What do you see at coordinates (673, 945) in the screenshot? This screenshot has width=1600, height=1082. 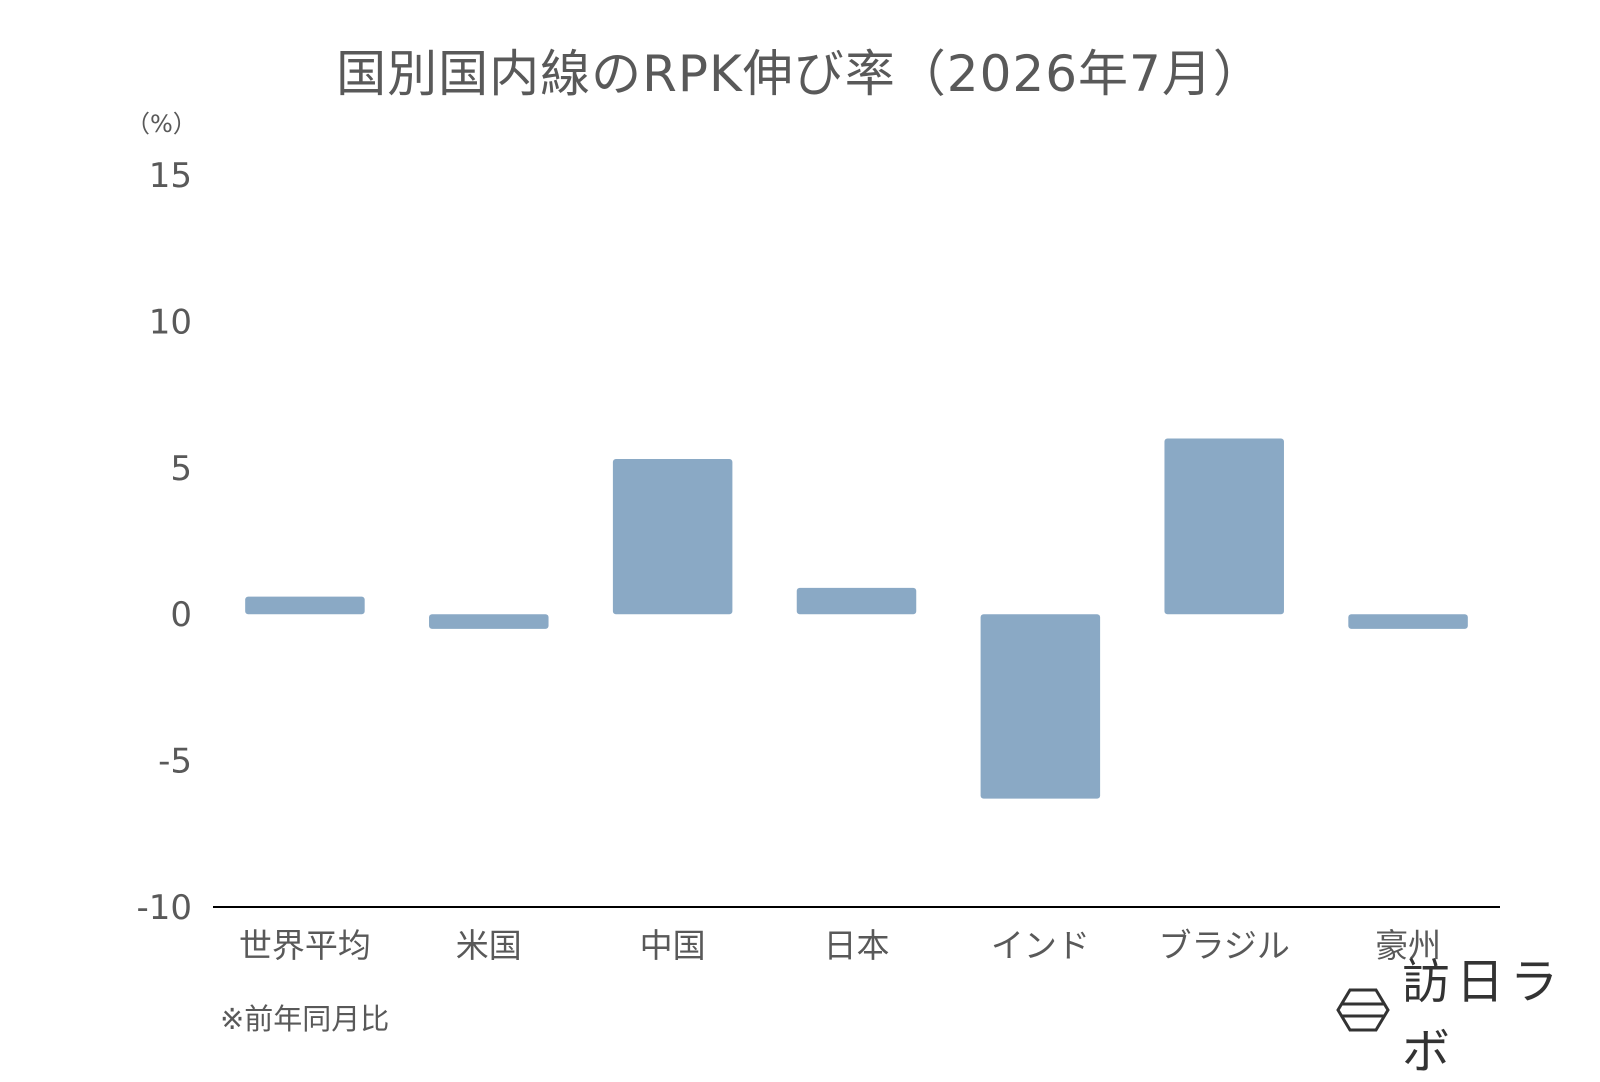 I see `x-tick-label: 中国` at bounding box center [673, 945].